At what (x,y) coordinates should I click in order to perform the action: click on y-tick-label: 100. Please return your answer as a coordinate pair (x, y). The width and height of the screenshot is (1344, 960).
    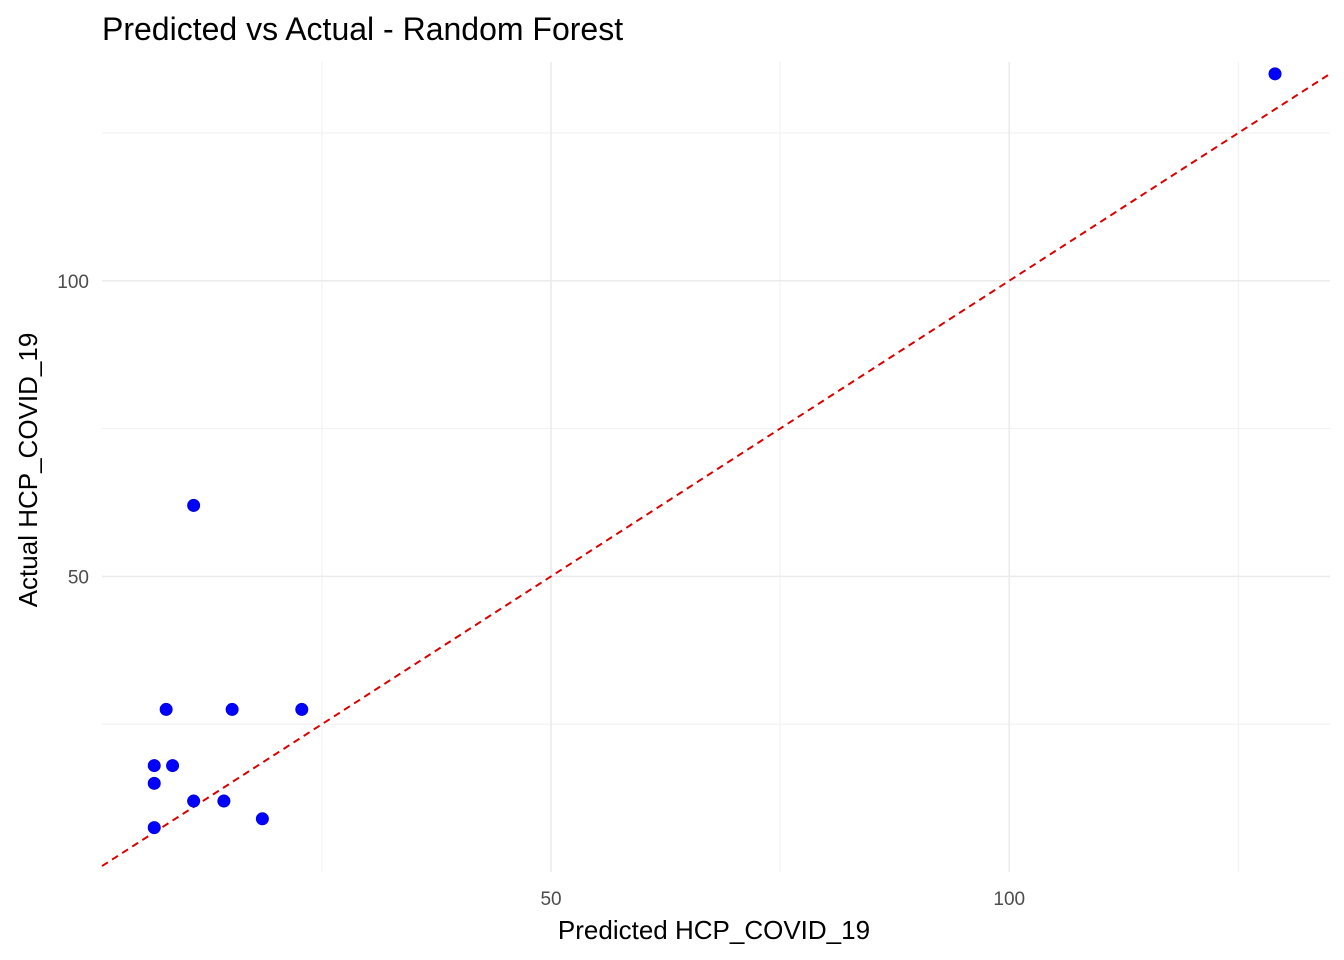
    Looking at the image, I should click on (73, 282).